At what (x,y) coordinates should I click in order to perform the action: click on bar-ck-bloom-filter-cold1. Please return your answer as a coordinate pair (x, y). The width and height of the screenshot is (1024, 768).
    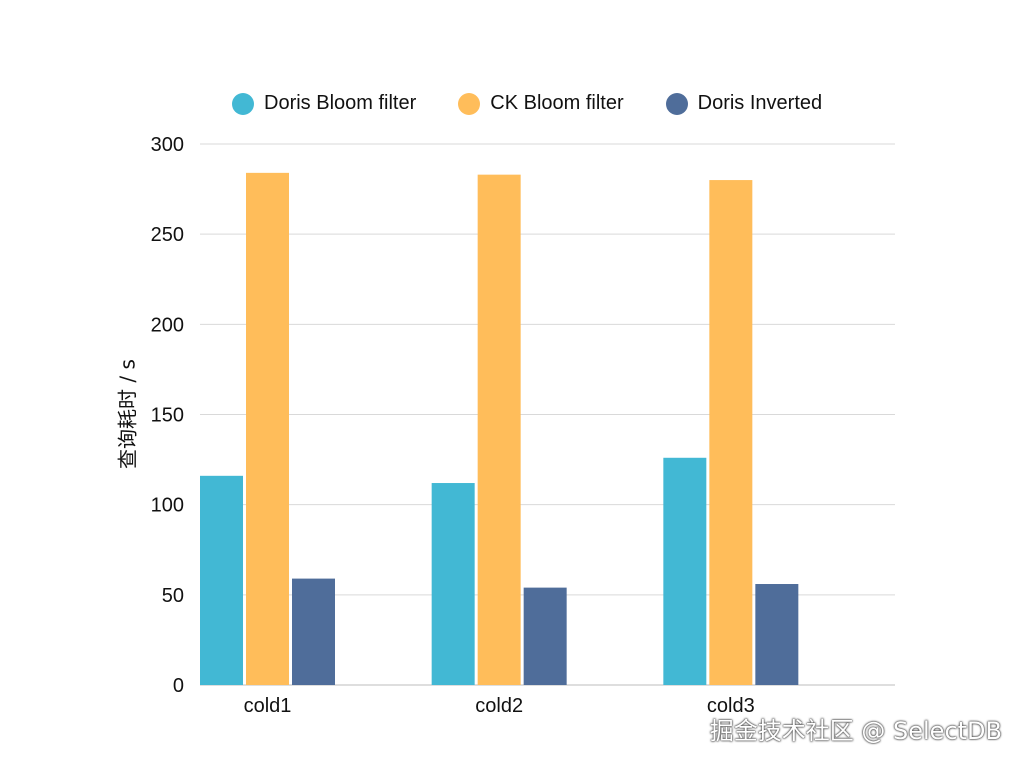
    Looking at the image, I should click on (267, 428).